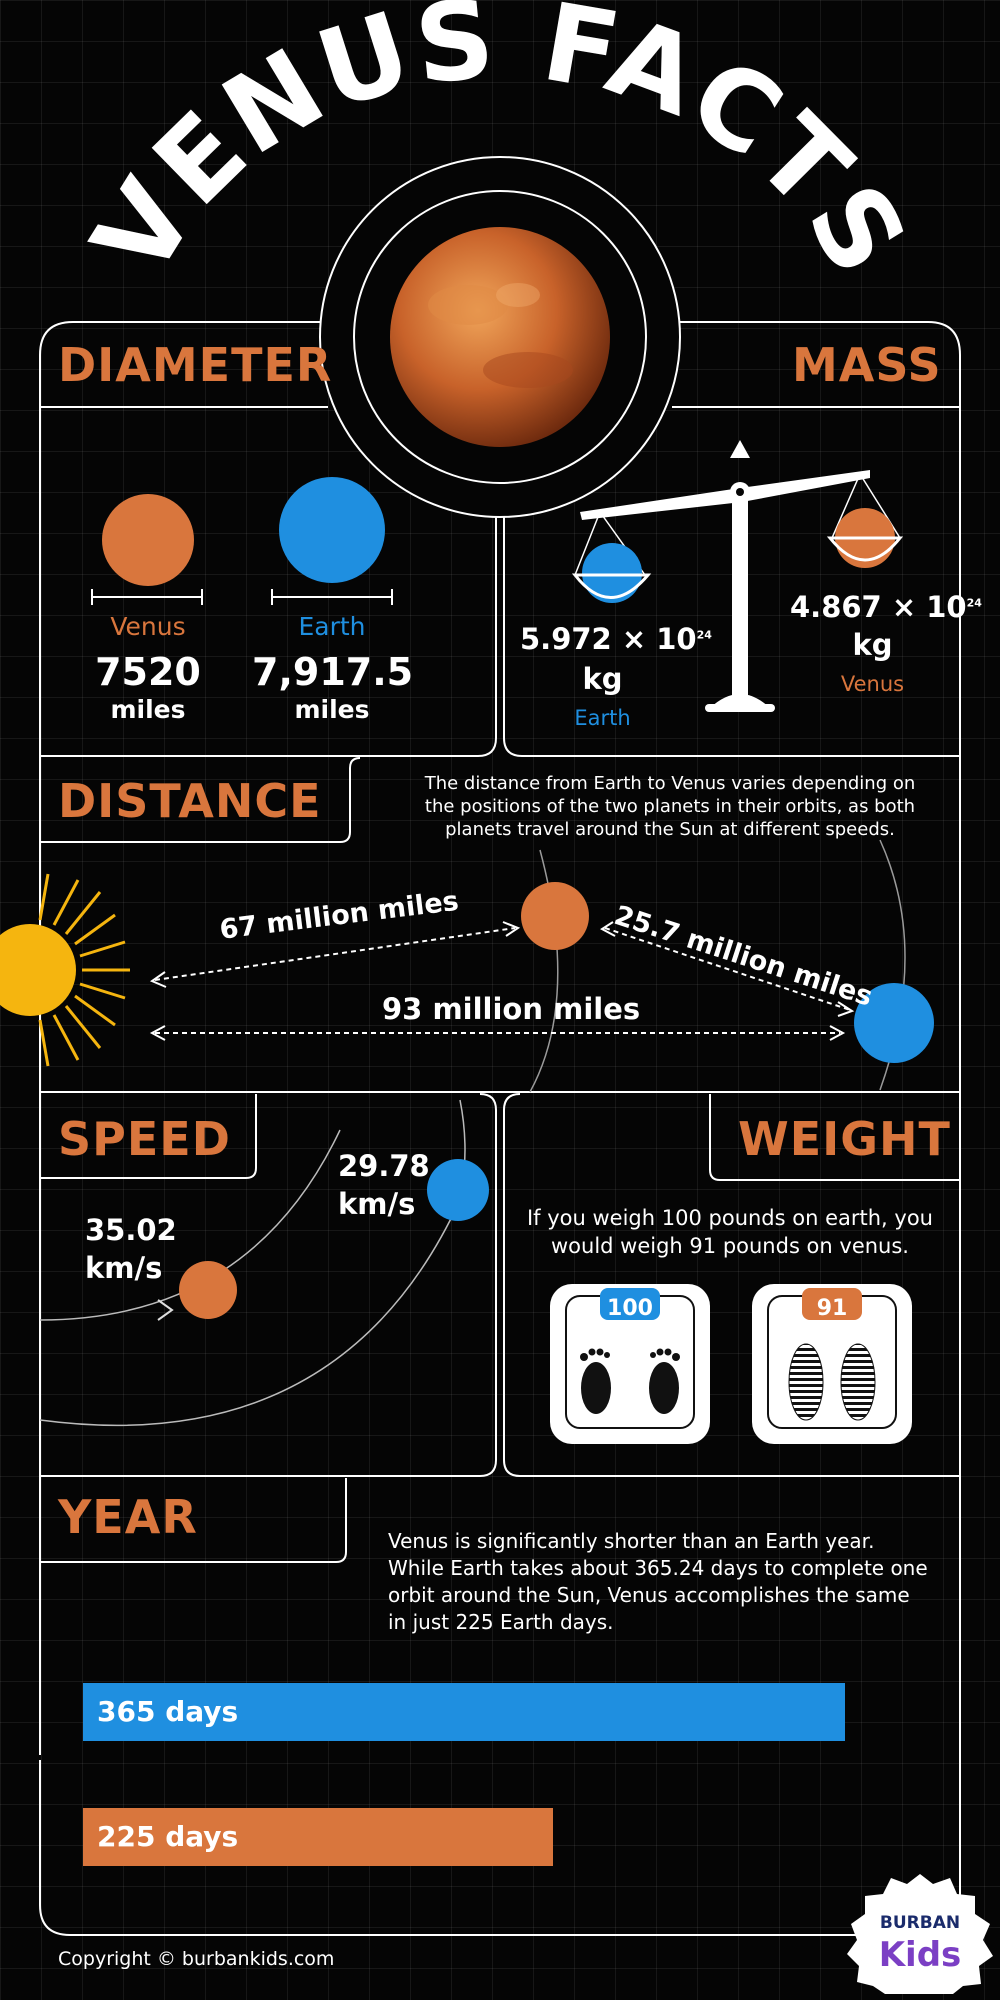  Describe the element at coordinates (867, 365) in the screenshot. I see `mass-heading: MASS` at that location.